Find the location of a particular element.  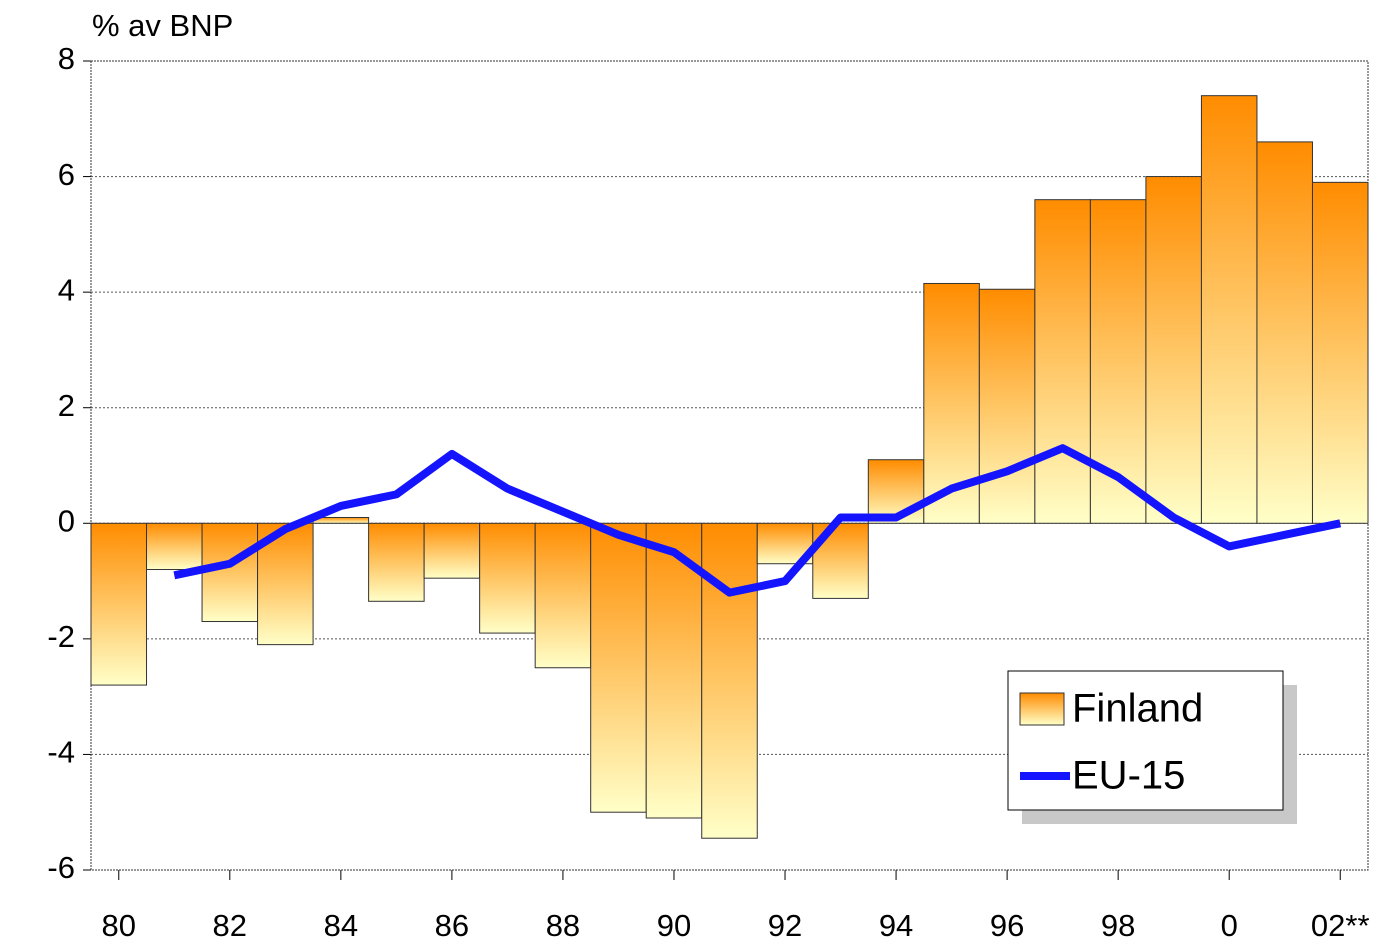

x-tick-label: 88 is located at coordinates (563, 925).